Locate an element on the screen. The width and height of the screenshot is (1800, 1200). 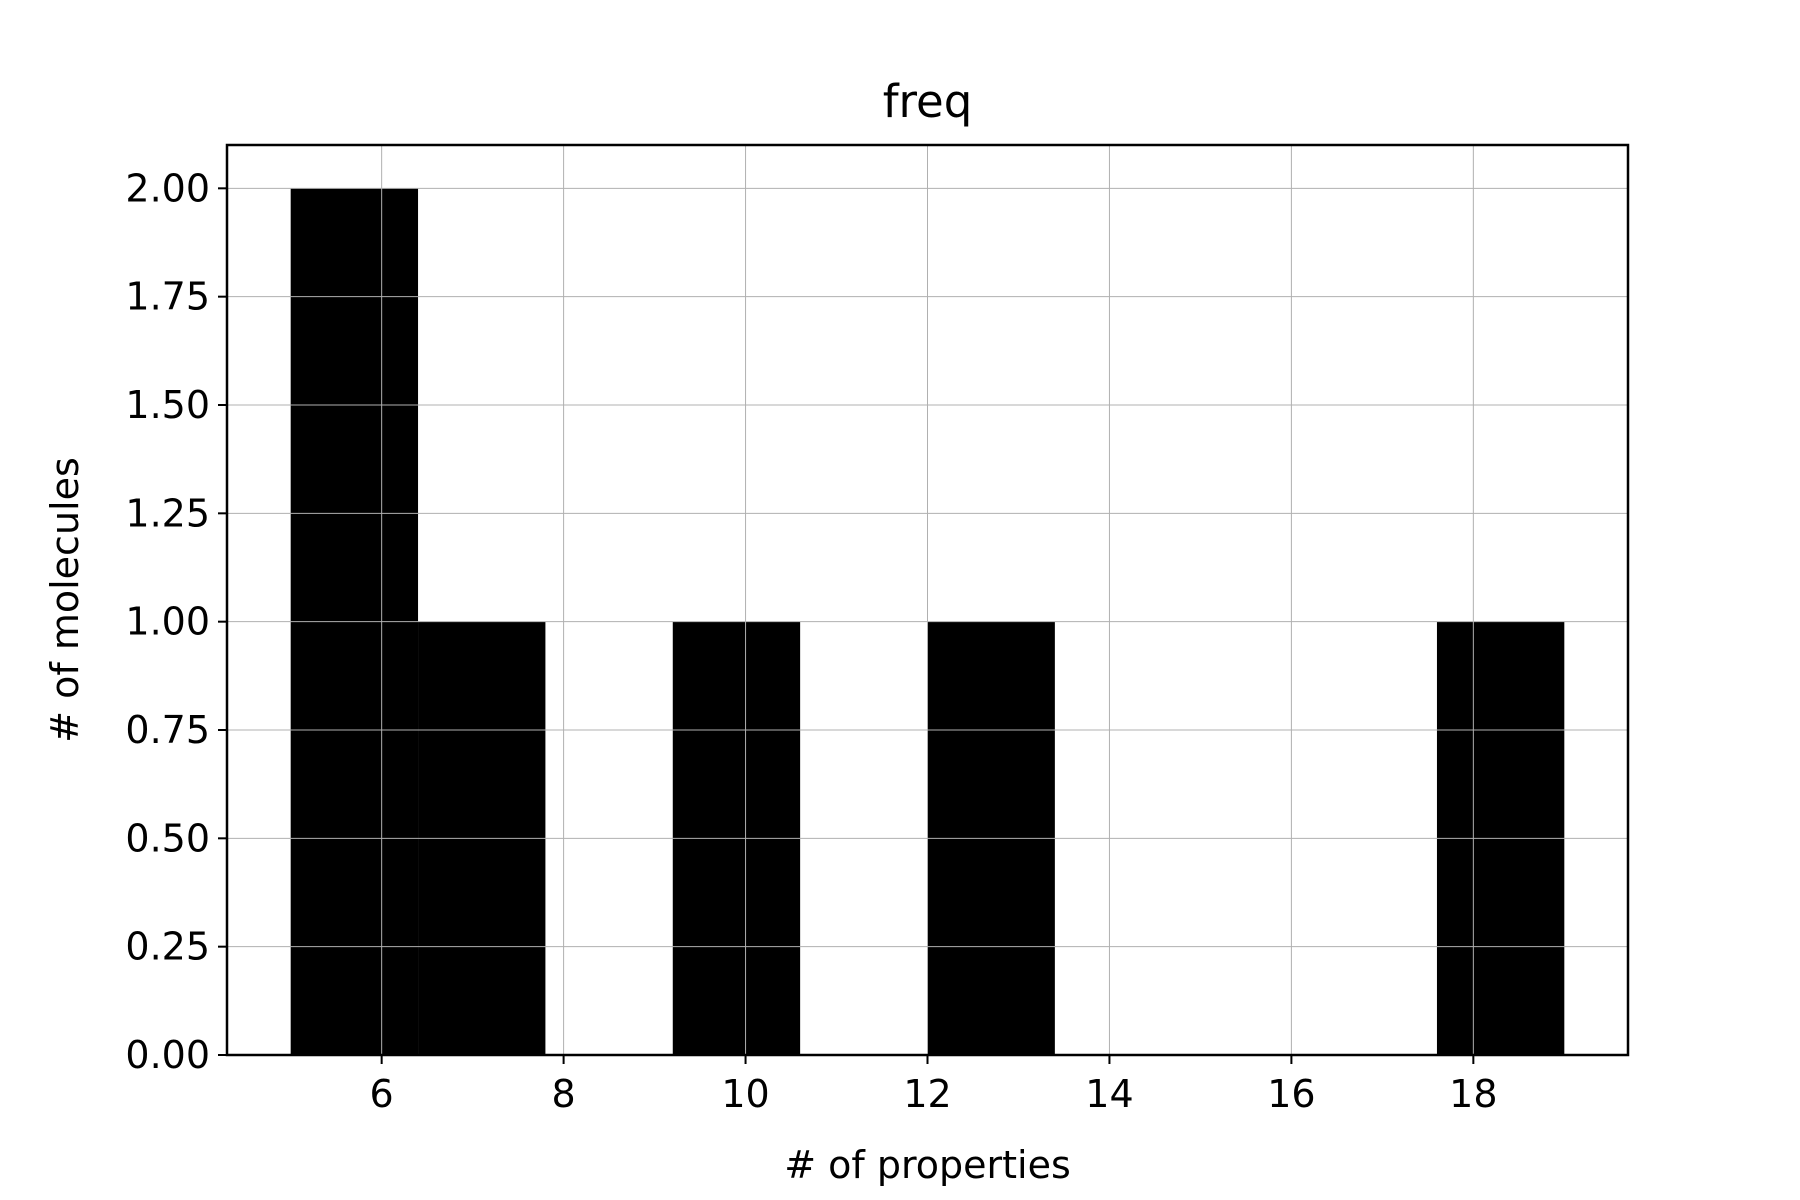
chart-title: freq is located at coordinates (928, 101).